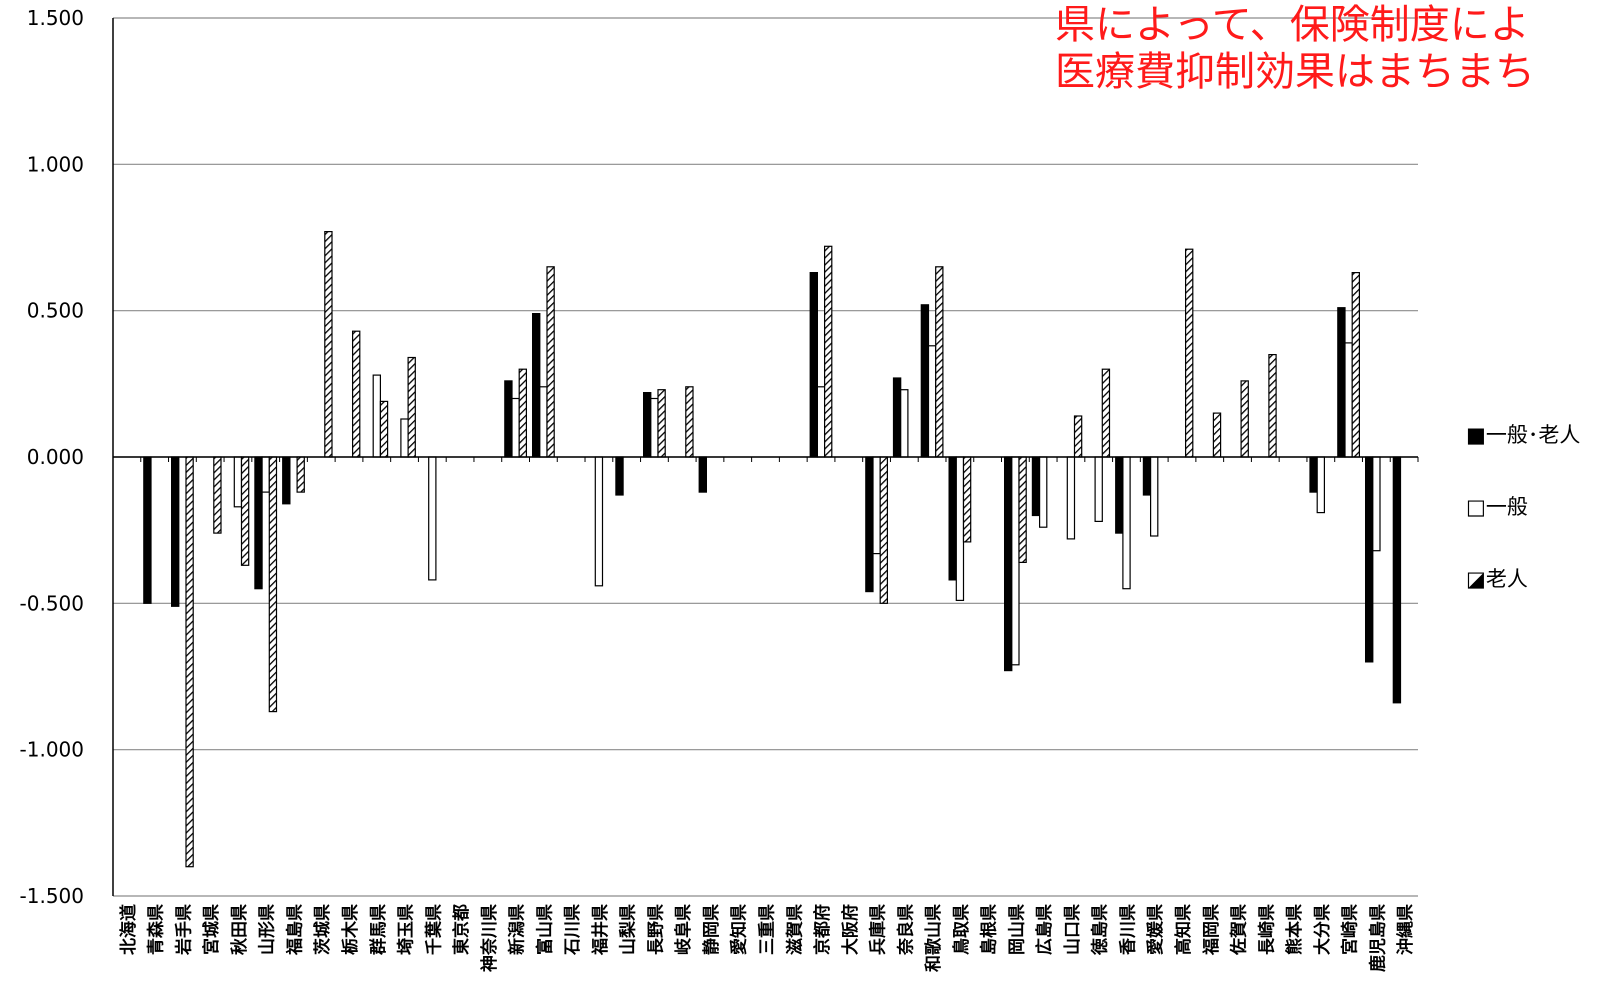 Image resolution: width=1614 pixels, height=1000 pixels. I want to click on bar-white-秋田県, so click(238, 482).